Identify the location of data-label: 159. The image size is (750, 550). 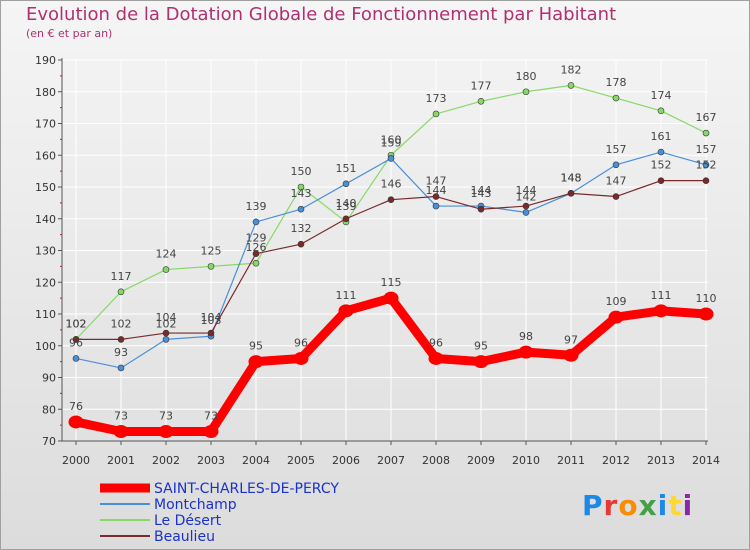
(391, 142).